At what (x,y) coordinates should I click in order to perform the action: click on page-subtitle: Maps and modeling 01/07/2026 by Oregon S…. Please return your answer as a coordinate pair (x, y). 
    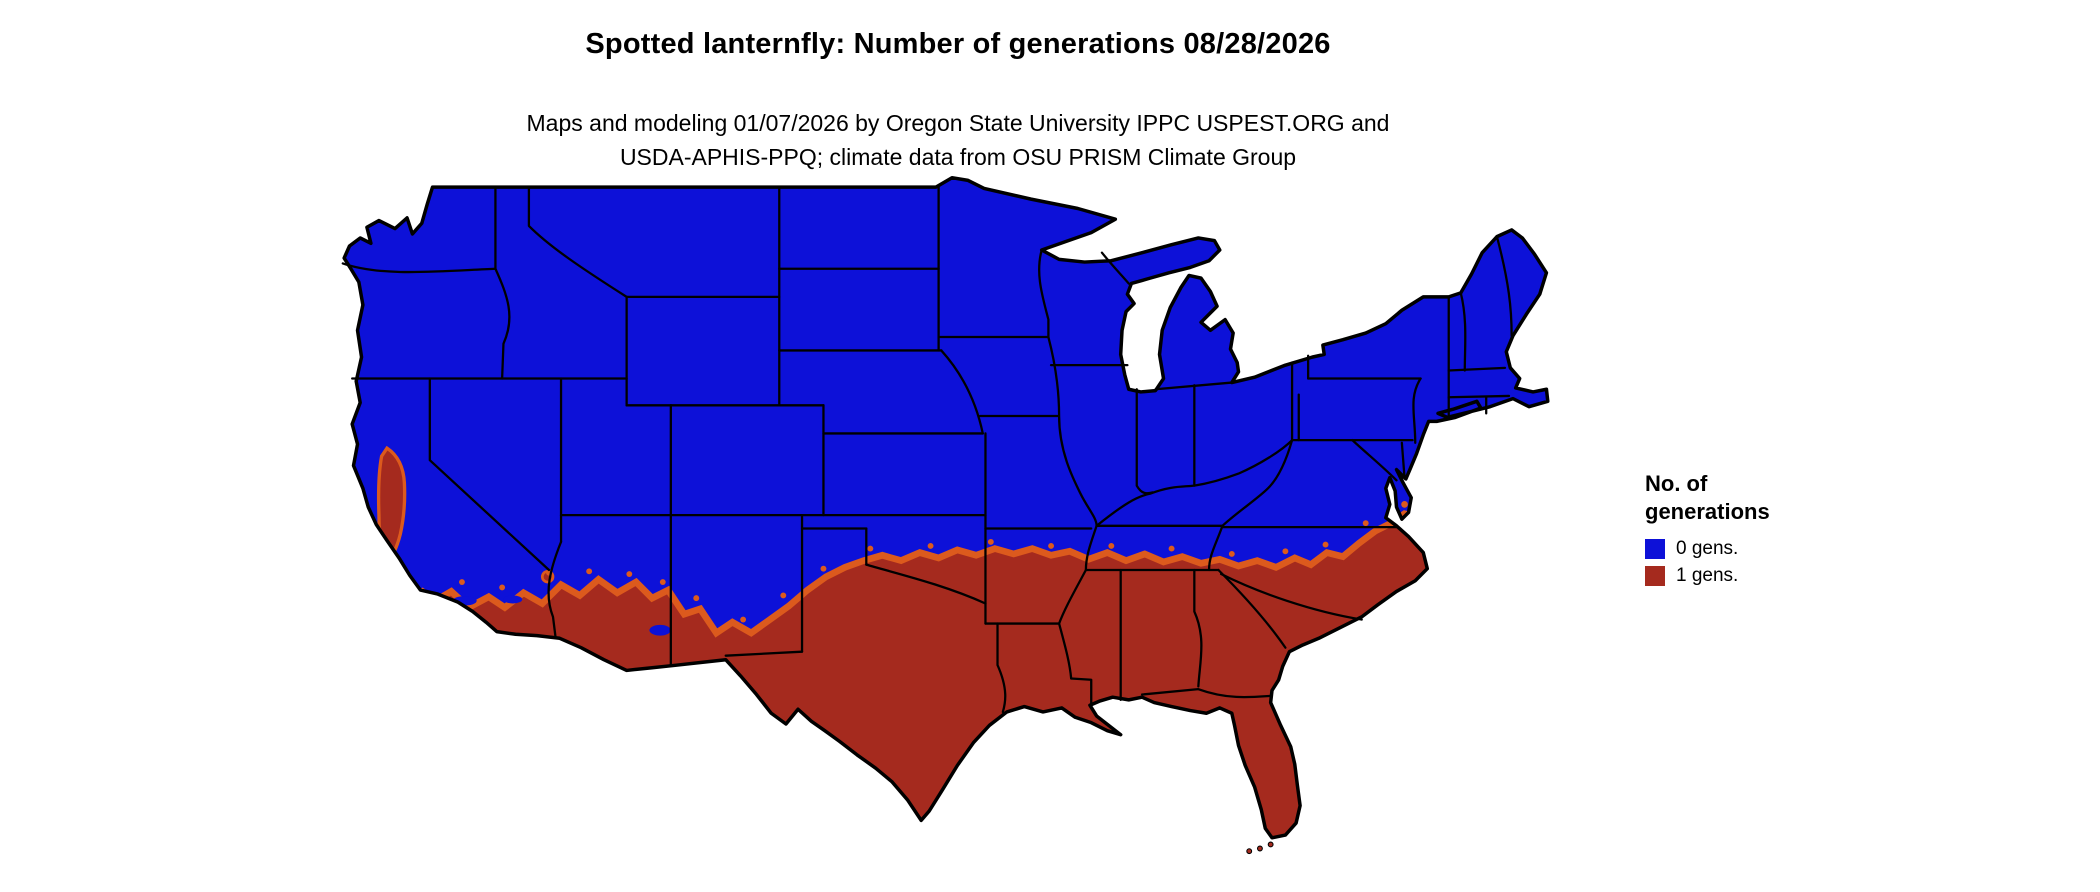
    Looking at the image, I should click on (958, 140).